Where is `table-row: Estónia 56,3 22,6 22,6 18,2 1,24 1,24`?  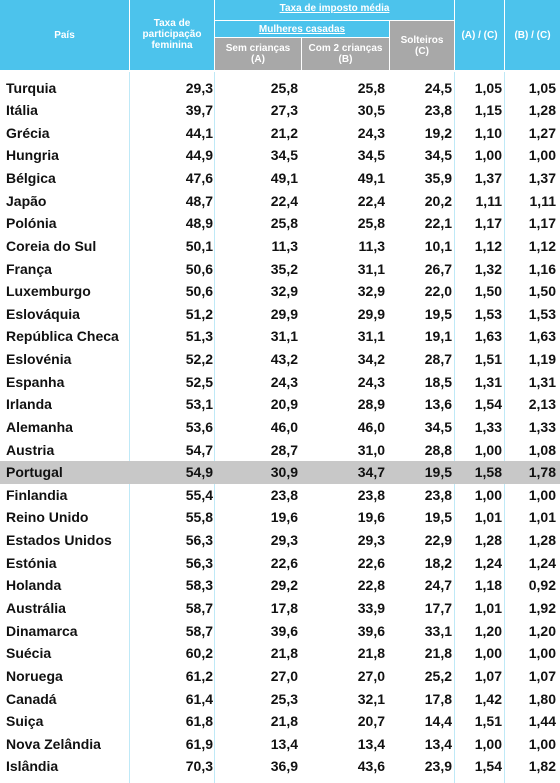 table-row: Estónia 56,3 22,6 22,6 18,2 1,24 1,24 is located at coordinates (280, 563).